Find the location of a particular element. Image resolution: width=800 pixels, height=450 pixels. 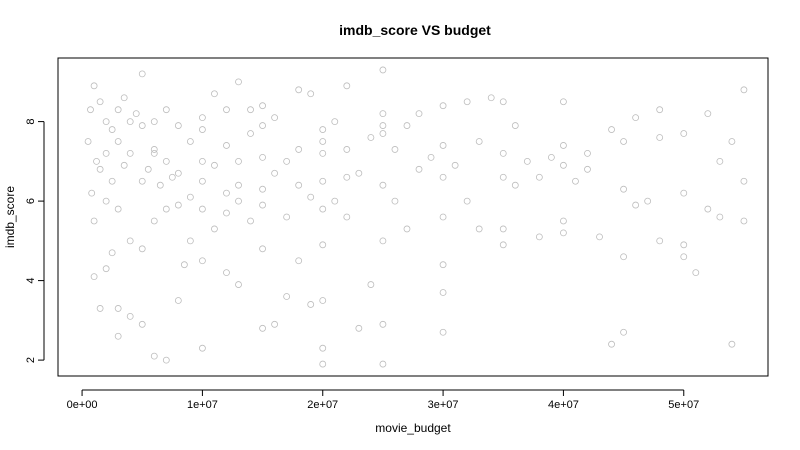

x-tick-label: 4e+07 is located at coordinates (563, 405).